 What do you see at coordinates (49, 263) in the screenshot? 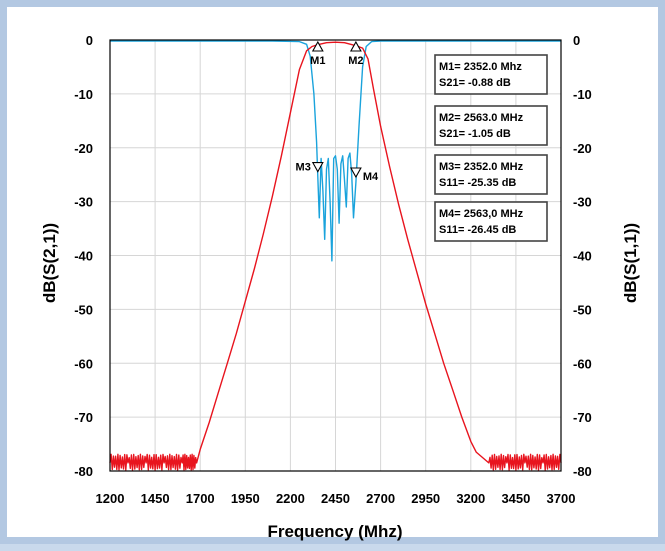
I see `y-axis-title-left: dB(S(2,1))` at bounding box center [49, 263].